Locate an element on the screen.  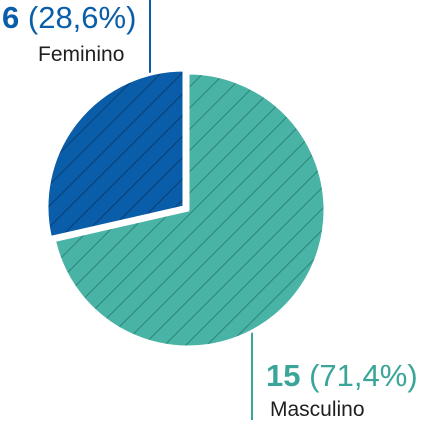
masculino-category-label: Masculino is located at coordinates (317, 409).